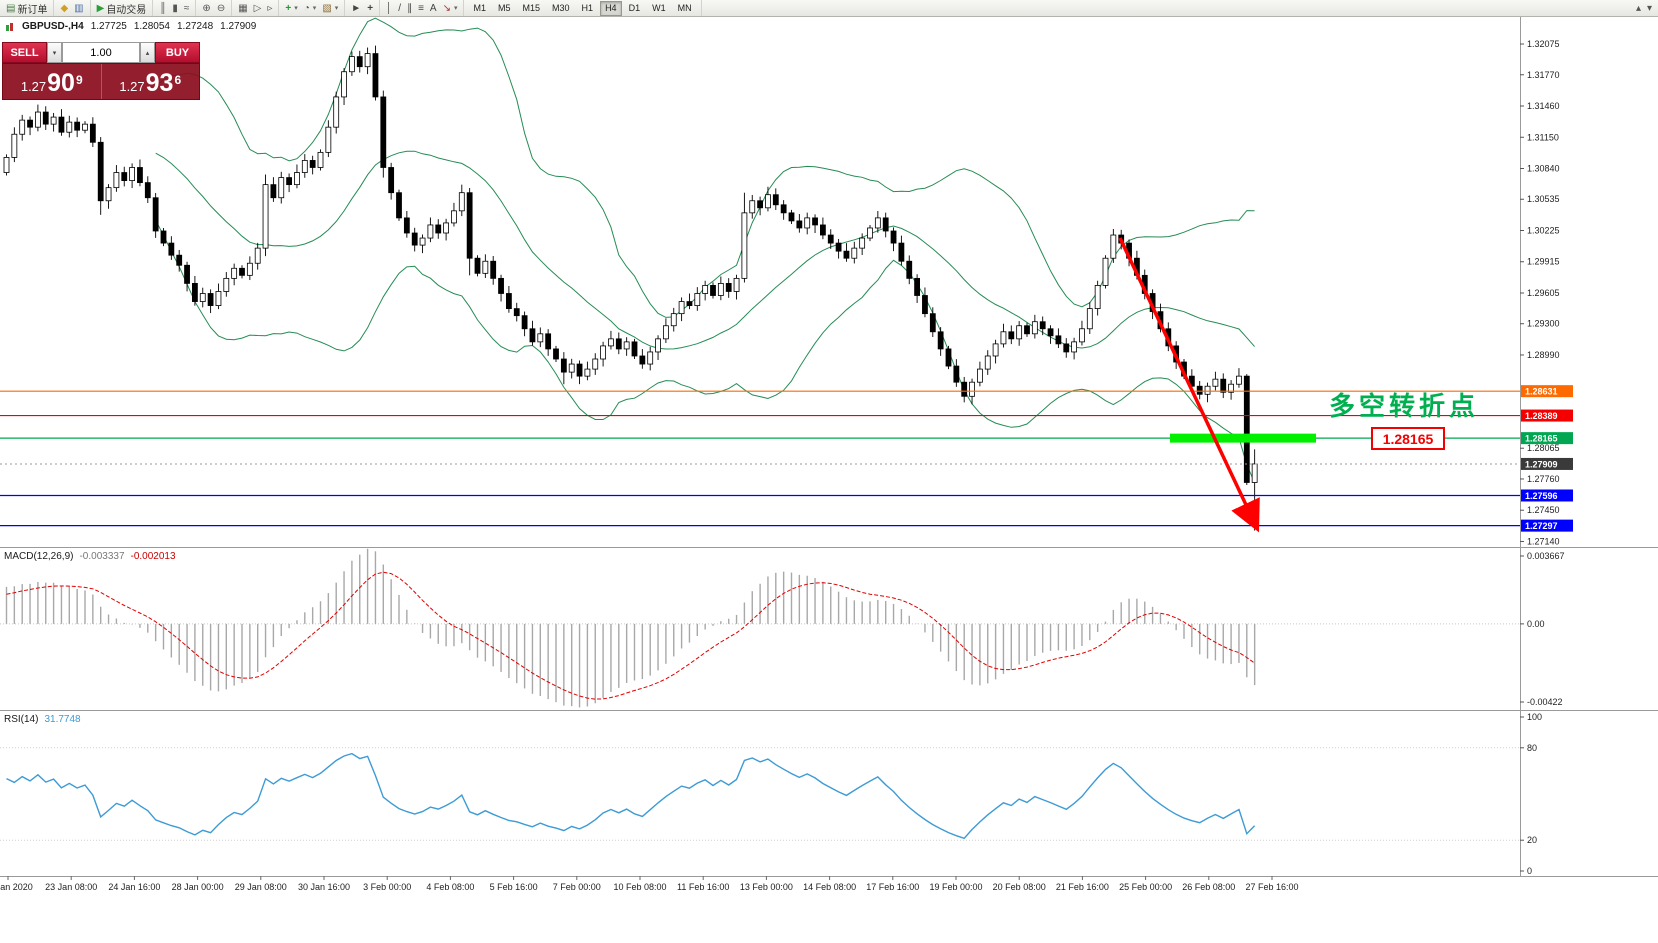  What do you see at coordinates (1543, 541) in the screenshot?
I see `price-tick-label: 1.27140` at bounding box center [1543, 541].